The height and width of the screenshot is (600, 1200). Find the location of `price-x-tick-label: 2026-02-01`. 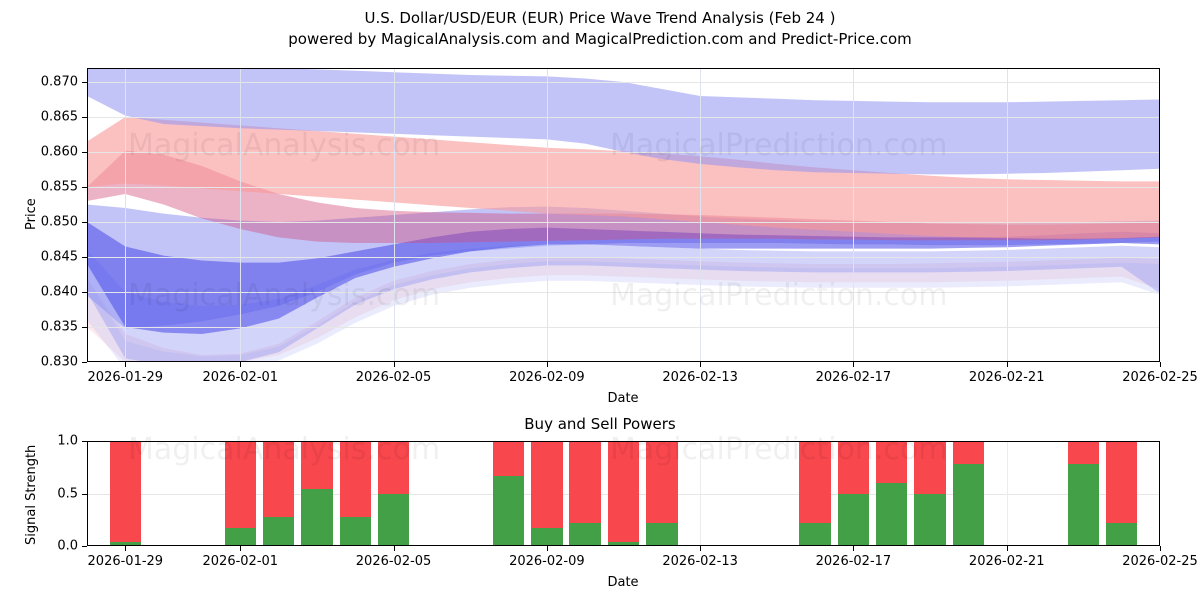

price-x-tick-label: 2026-02-01 is located at coordinates (240, 377).